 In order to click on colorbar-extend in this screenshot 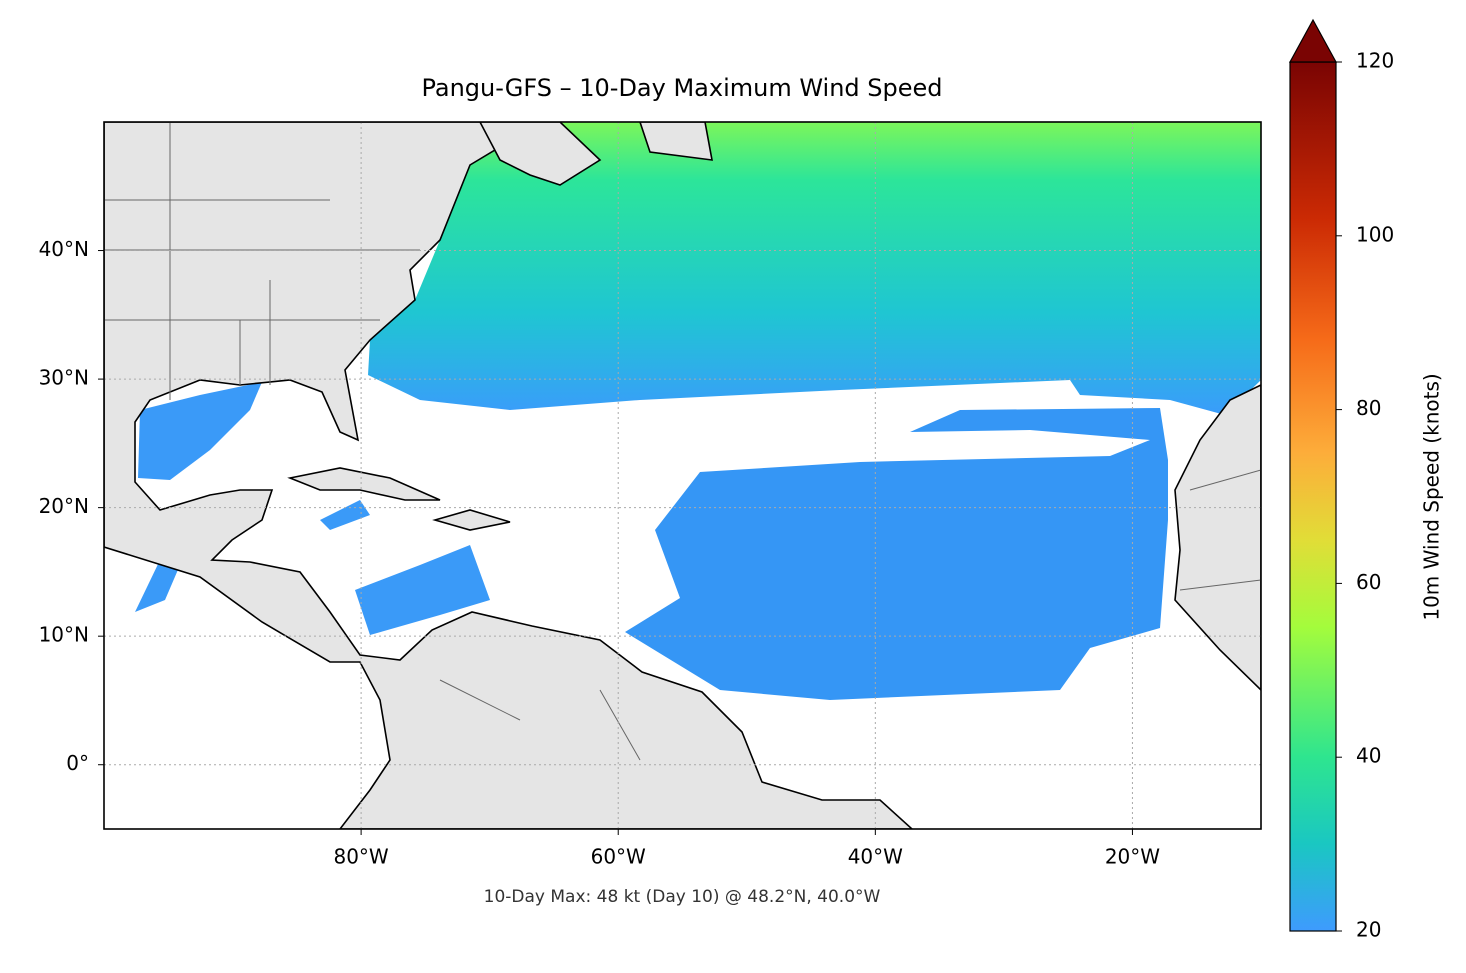, I will do `click(1313, 40)`.